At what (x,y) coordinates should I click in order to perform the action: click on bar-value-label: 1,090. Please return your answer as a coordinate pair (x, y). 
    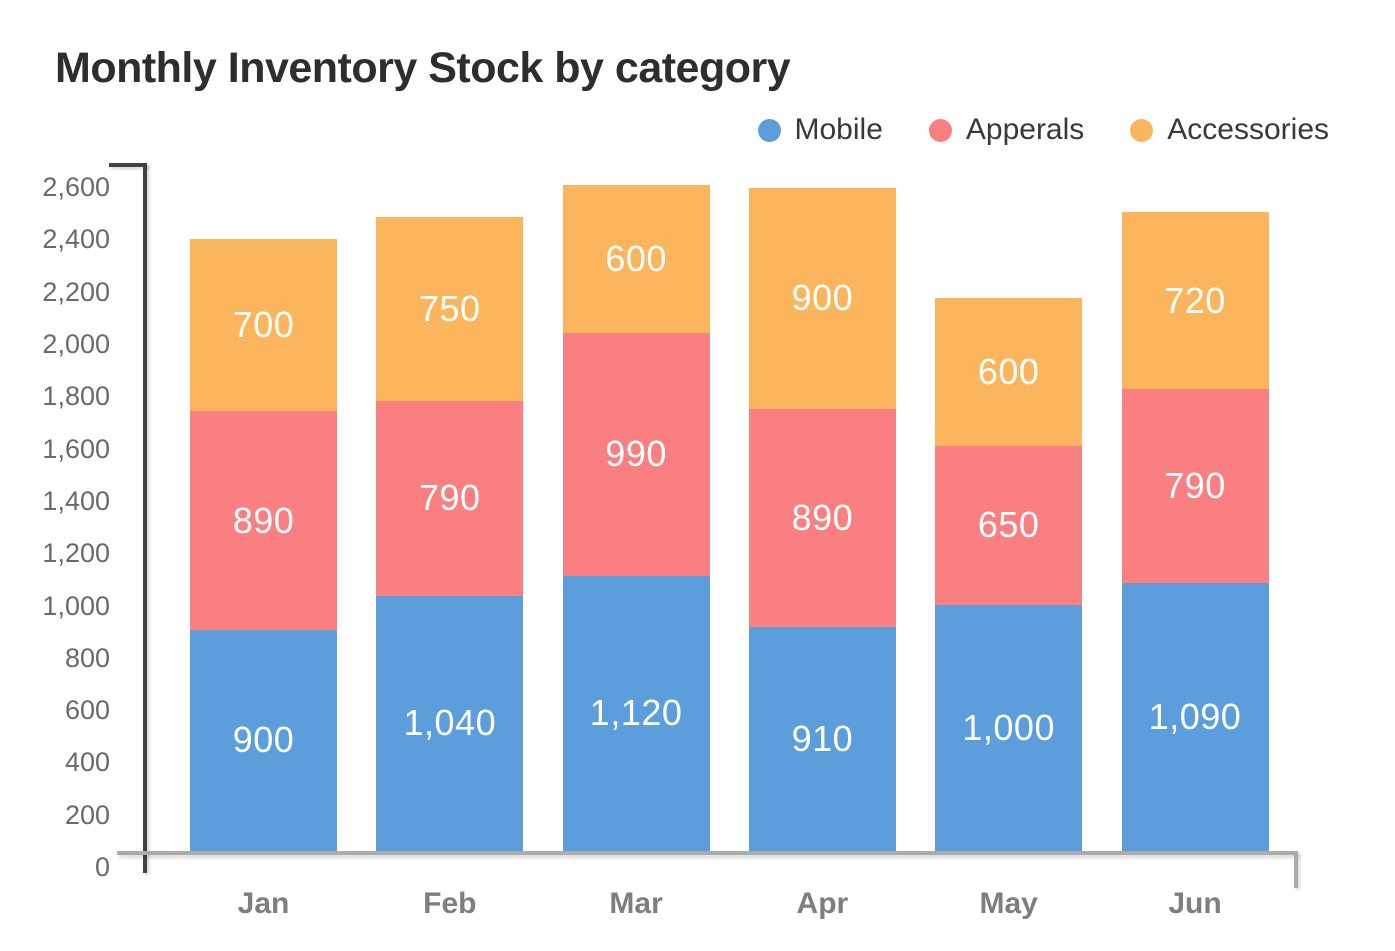
    Looking at the image, I should click on (1195, 717).